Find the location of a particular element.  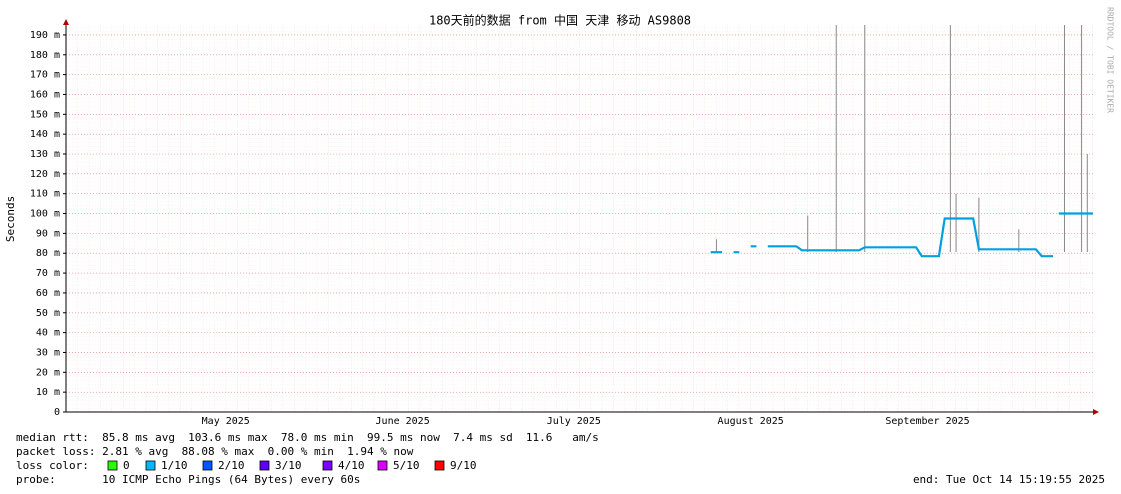

x-tick-label: August 2025 is located at coordinates (751, 421).